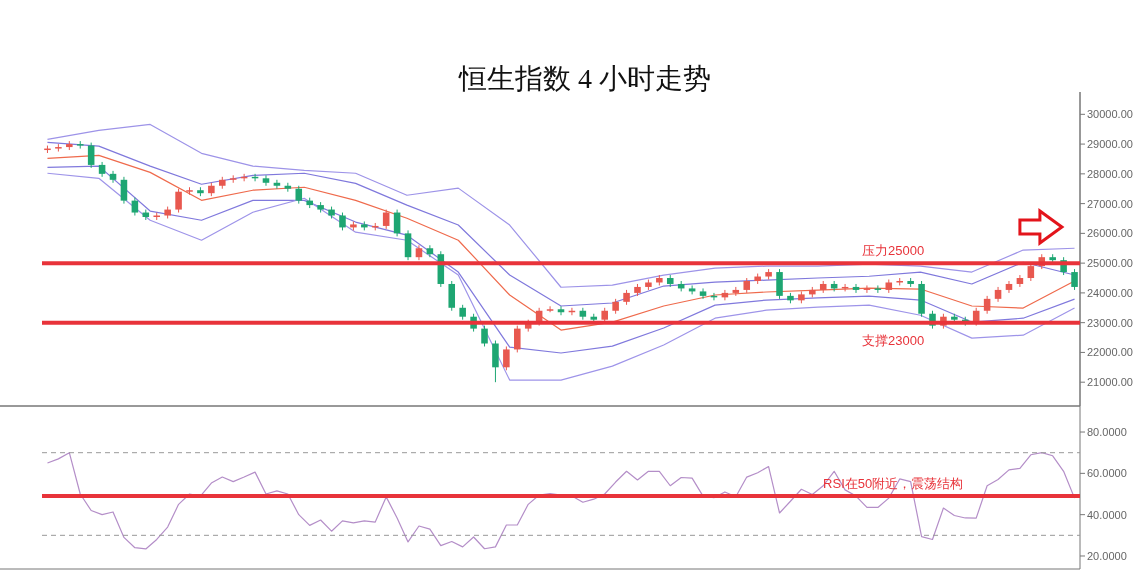 The height and width of the screenshot is (570, 1139). What do you see at coordinates (1110, 233) in the screenshot?
I see `y-tick-label: 26000.00` at bounding box center [1110, 233].